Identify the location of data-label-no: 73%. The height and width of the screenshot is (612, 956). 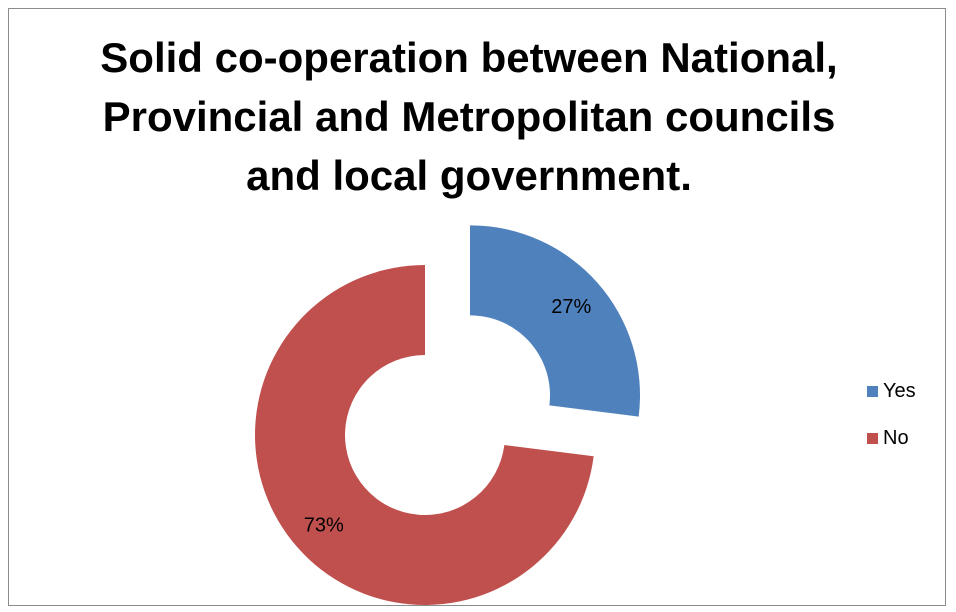
(324, 525).